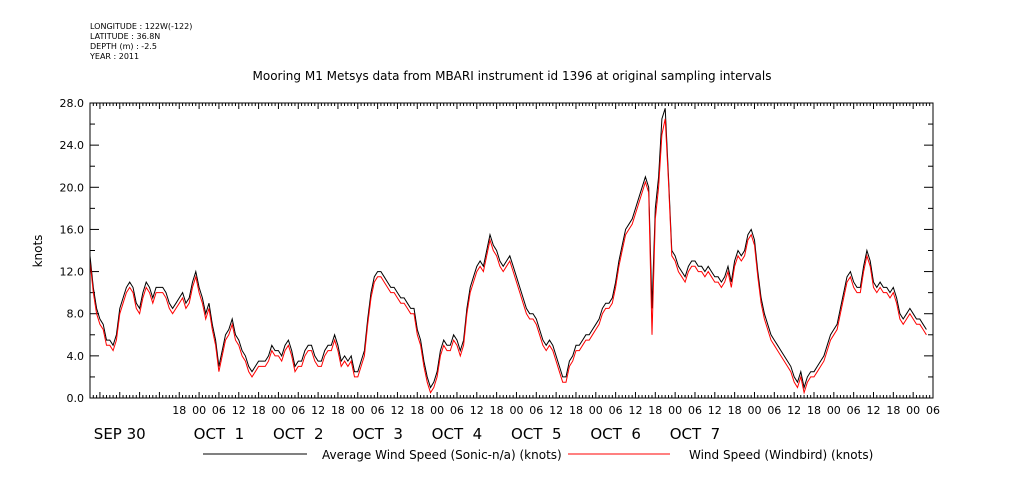 This screenshot has height=504, width=1009. What do you see at coordinates (781, 455) in the screenshot?
I see `legend-label-2: Wind Speed (Windbird) (knots)` at bounding box center [781, 455].